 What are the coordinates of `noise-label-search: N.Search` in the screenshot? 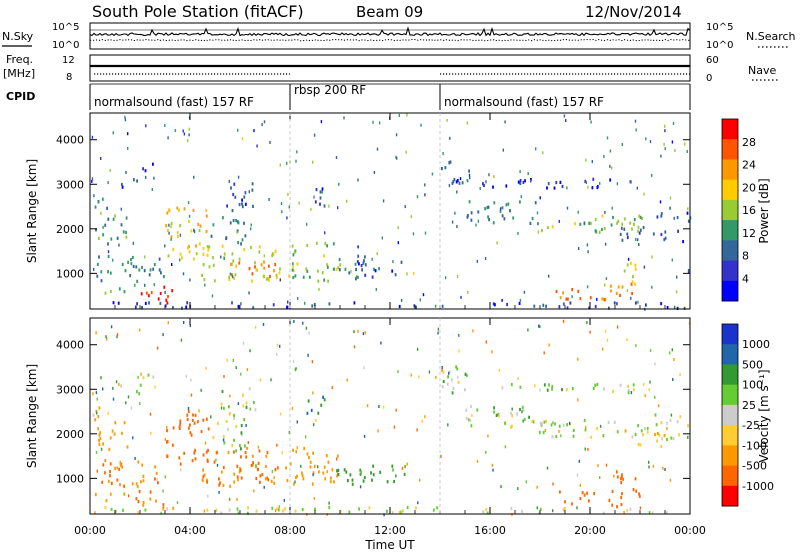 It's located at (771, 36).